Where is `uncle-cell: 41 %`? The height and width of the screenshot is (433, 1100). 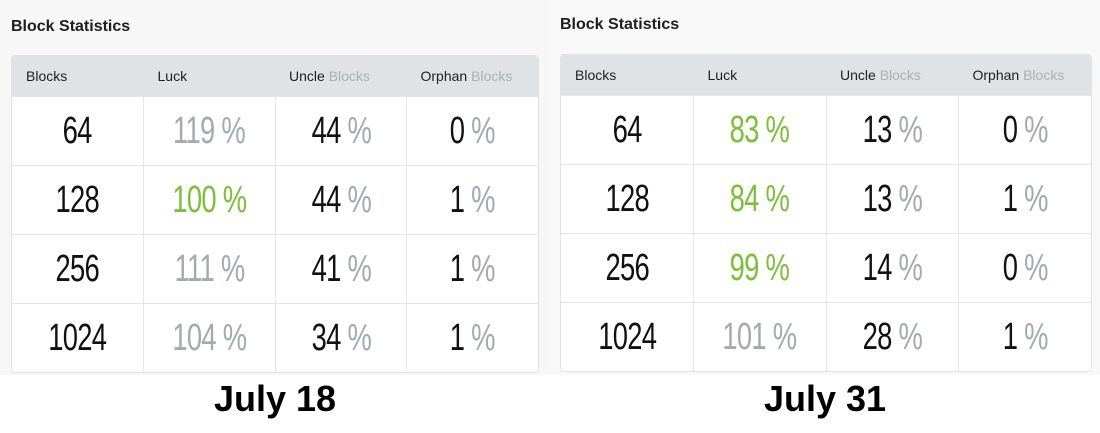
uncle-cell: 41 % is located at coordinates (340, 269).